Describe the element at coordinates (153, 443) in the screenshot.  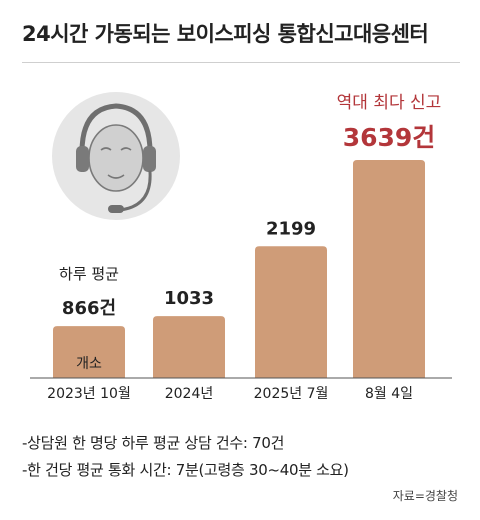
I see `note-counsel-per-agent: -상담원 한 명당 하루 평균 상담 건수: 70건` at that location.